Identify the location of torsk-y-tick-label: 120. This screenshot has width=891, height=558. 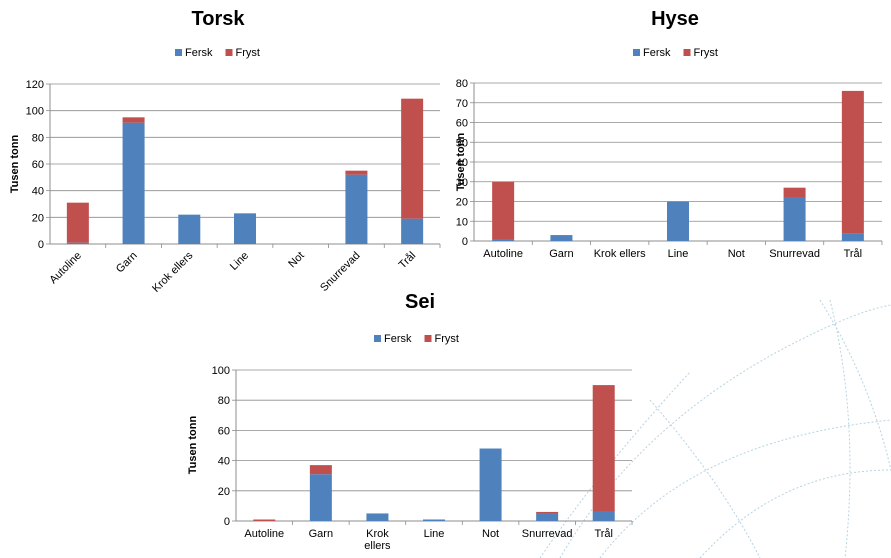
(35, 85).